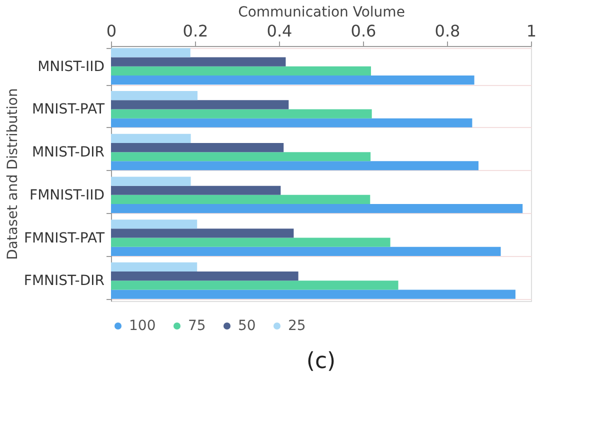 The image size is (616, 423). What do you see at coordinates (68, 110) in the screenshot?
I see `y-tick-label: MNIST-PAT` at bounding box center [68, 110].